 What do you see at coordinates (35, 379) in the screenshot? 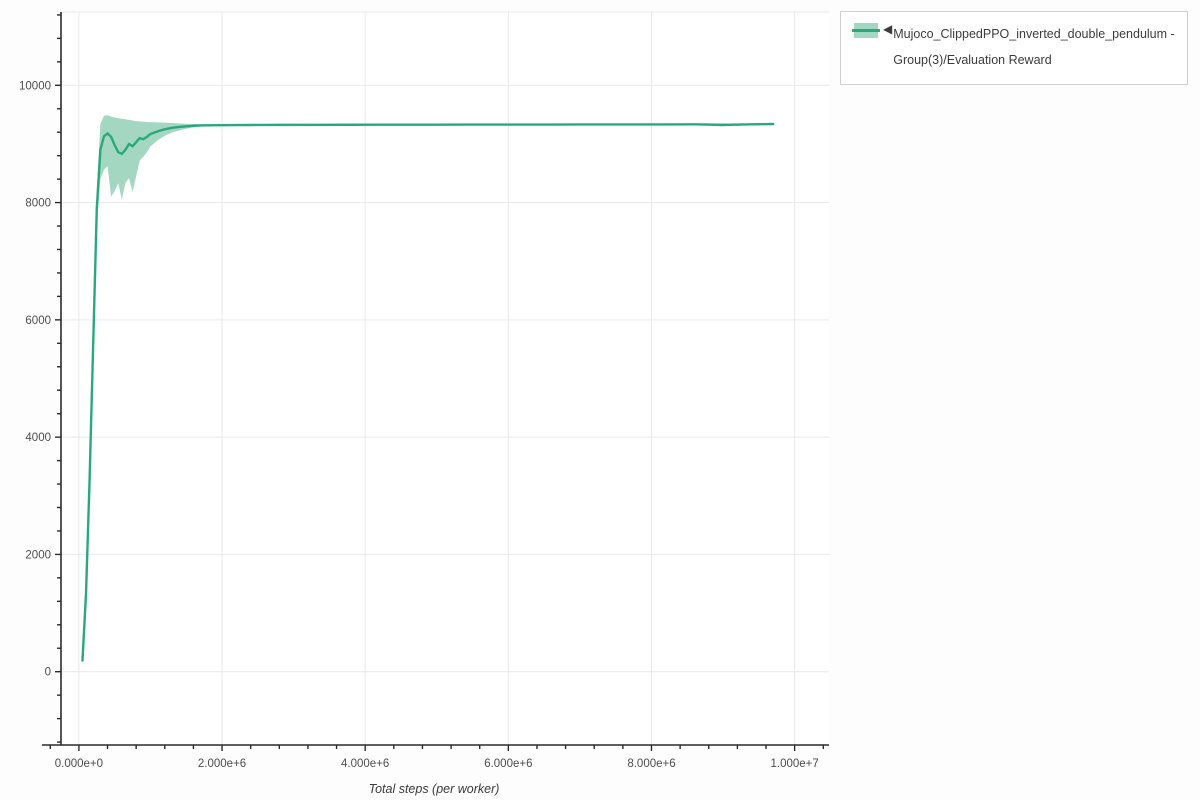
I see `y-axis-tick-labels: 0 2000 4000 6000 8000 10000` at bounding box center [35, 379].